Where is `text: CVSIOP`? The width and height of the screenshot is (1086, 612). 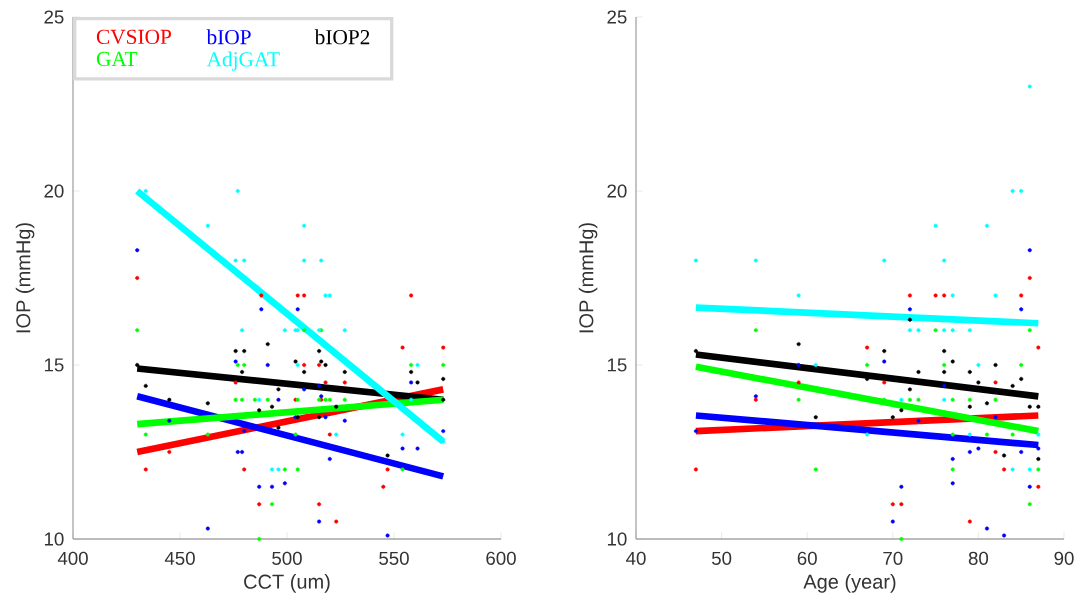
text: CVSIOP is located at coordinates (133, 37).